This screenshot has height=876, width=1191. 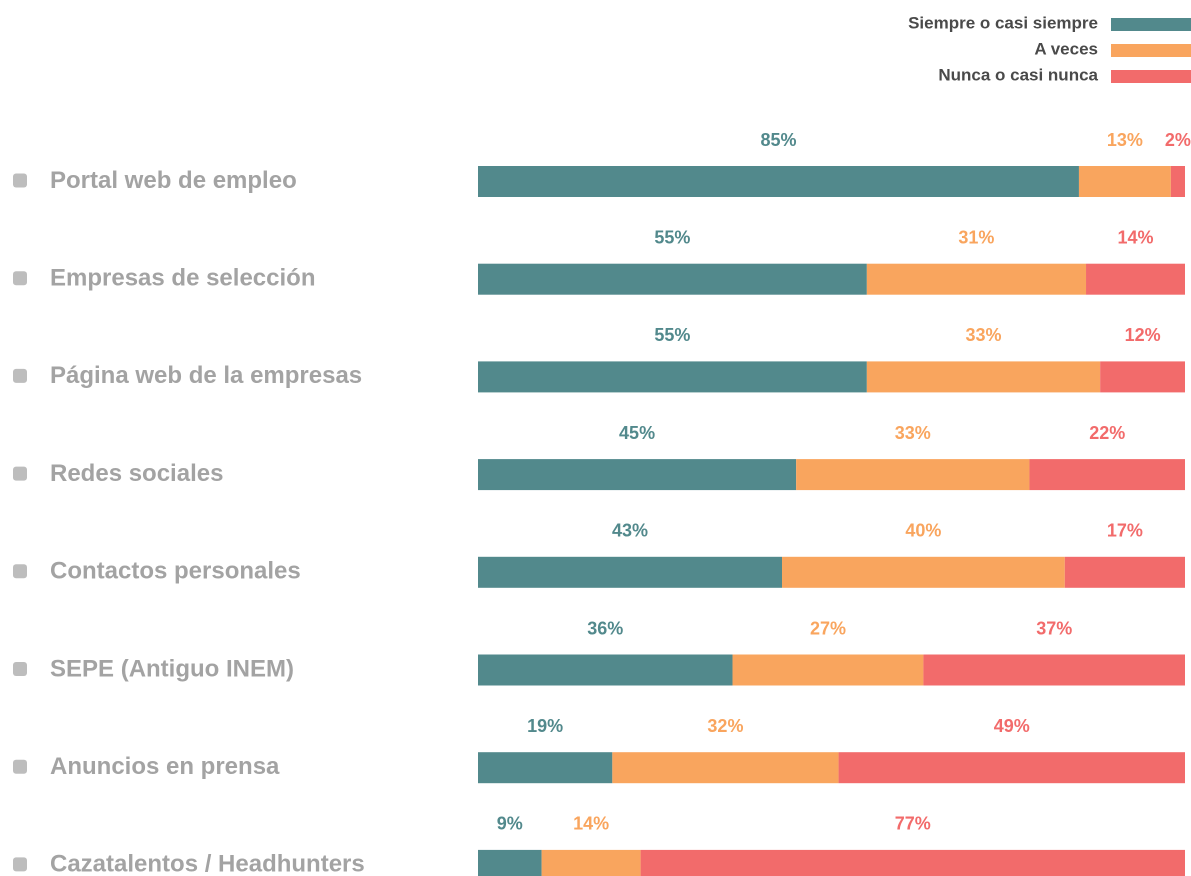 I want to click on value-label: 27%, so click(x=828, y=628).